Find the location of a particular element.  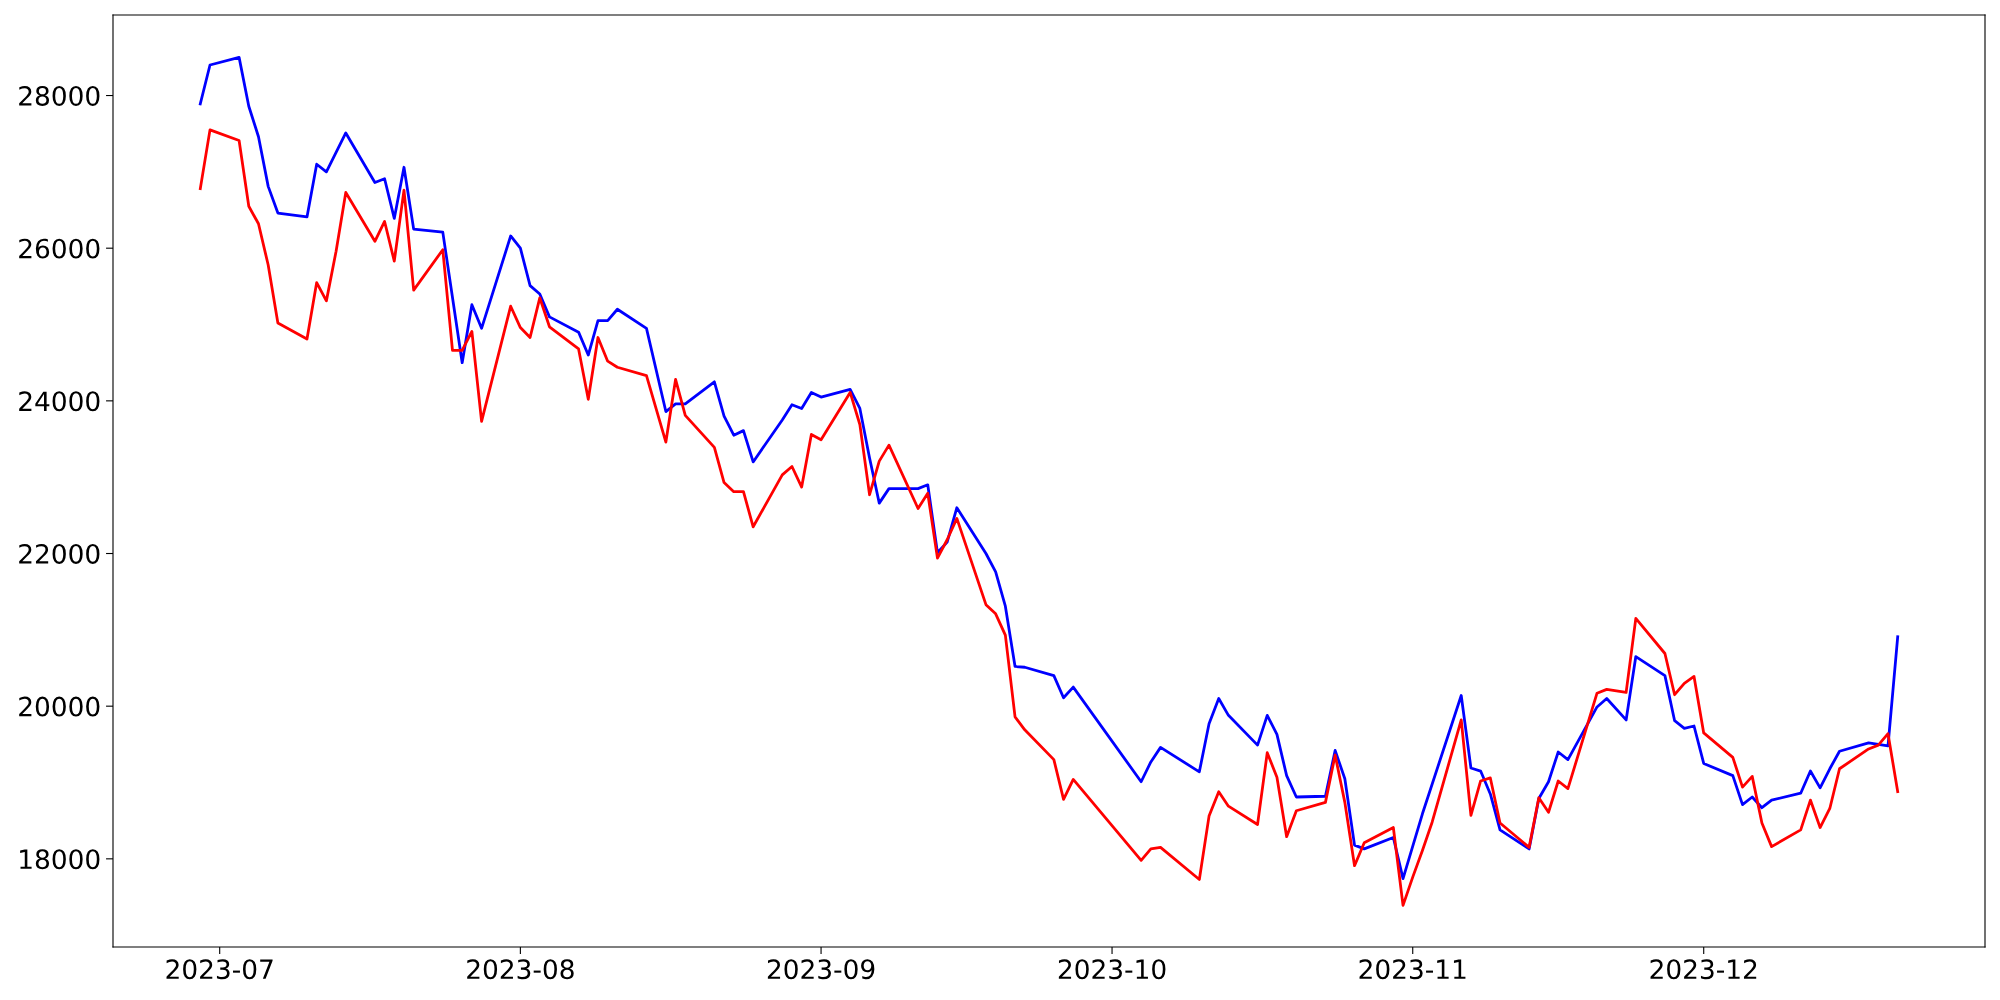

y-tick-label: 26000 is located at coordinates (59, 248).